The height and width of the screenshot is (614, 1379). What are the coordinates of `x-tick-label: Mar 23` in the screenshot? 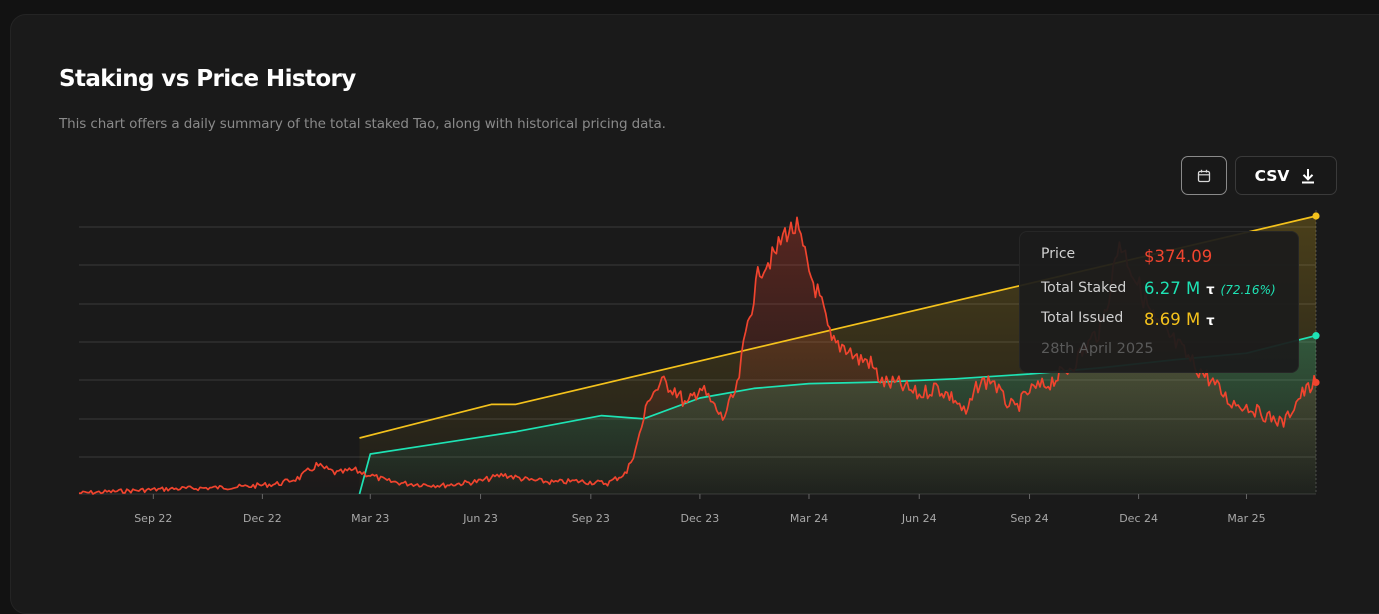 It's located at (370, 518).